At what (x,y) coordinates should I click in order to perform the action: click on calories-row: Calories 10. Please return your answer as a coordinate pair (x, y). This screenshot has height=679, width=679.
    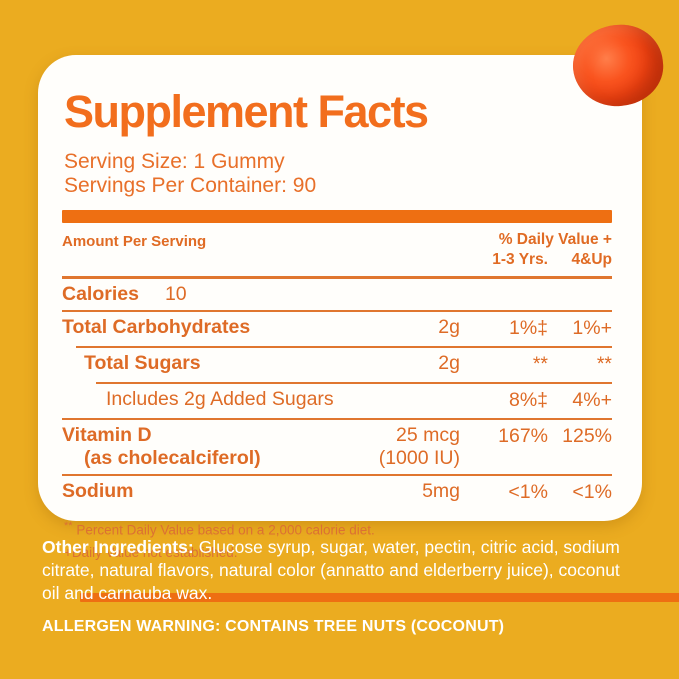
    Looking at the image, I should click on (337, 294).